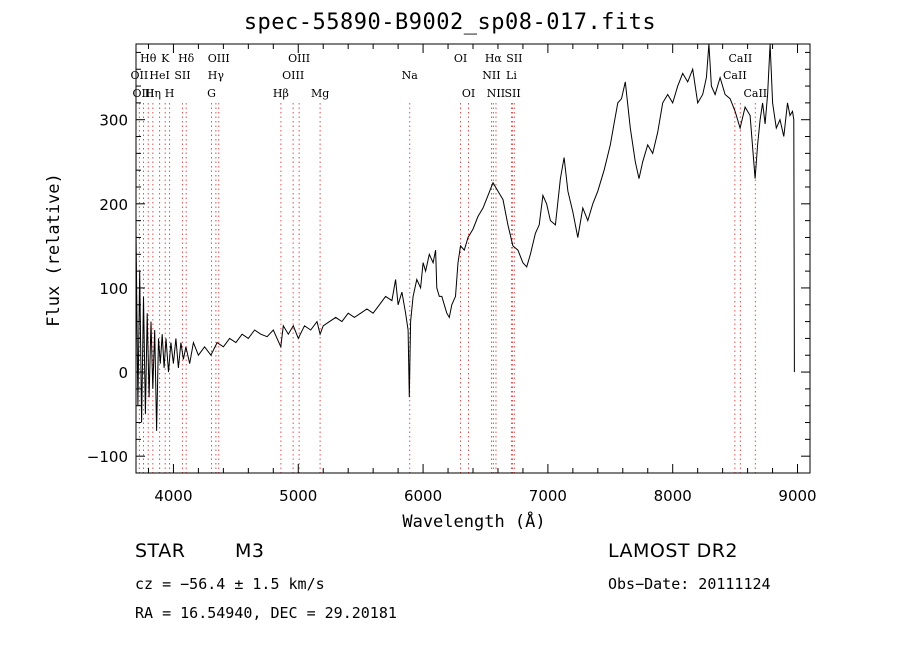  I want to click on x-tick-label: 9000, so click(797, 496).